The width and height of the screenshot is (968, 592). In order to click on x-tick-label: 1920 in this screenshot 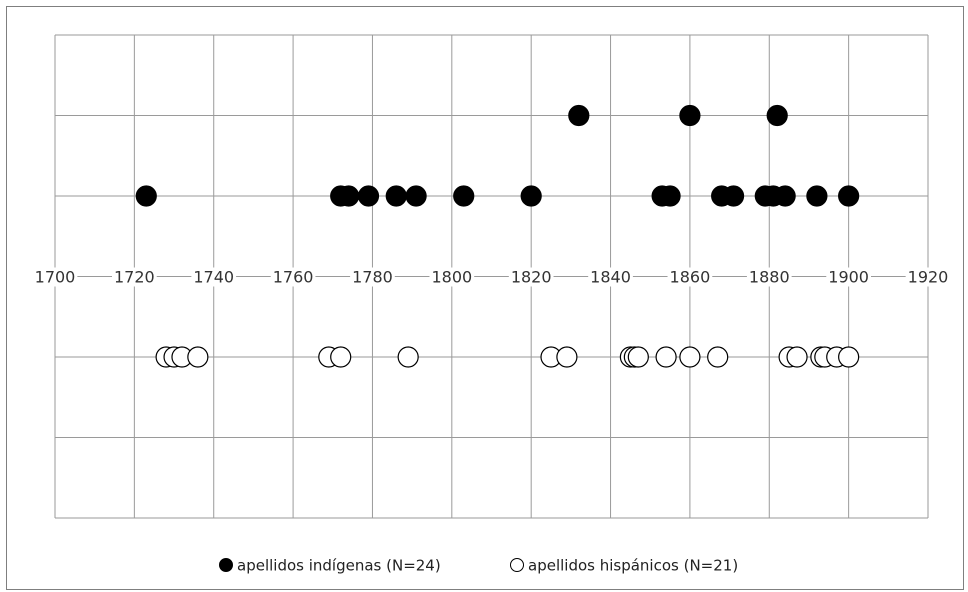, I will do `click(928, 277)`.